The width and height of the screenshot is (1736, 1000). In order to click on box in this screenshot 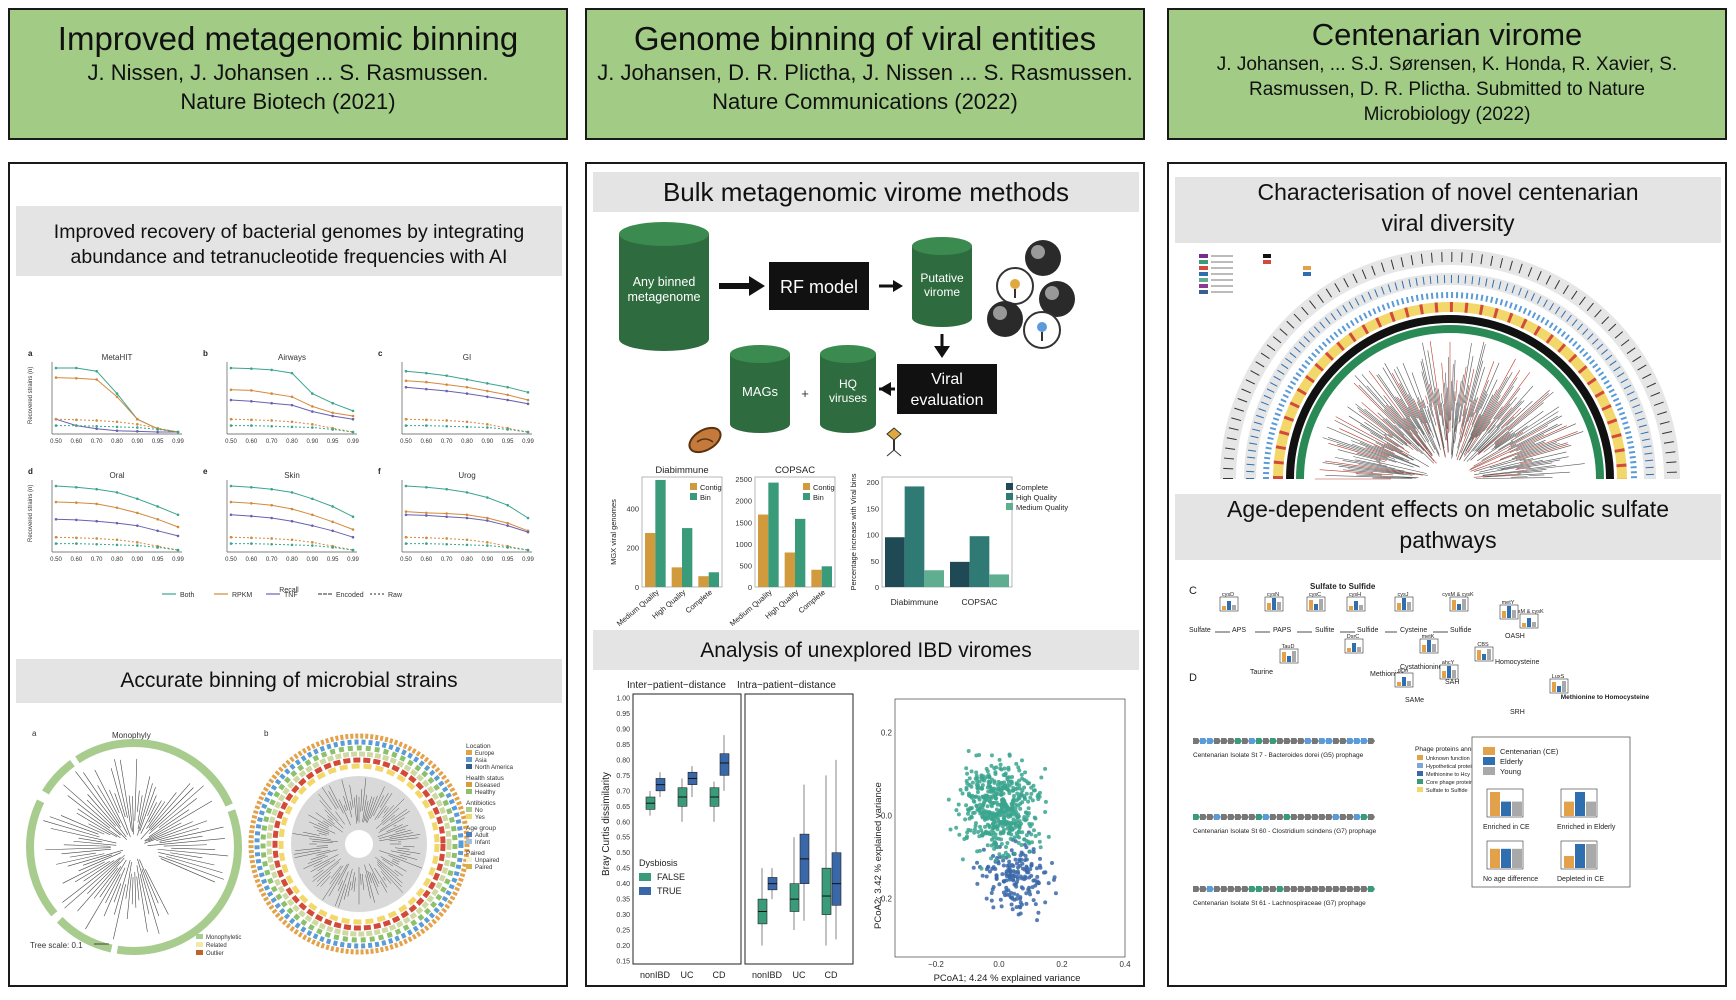, I will do `click(836, 879)`.